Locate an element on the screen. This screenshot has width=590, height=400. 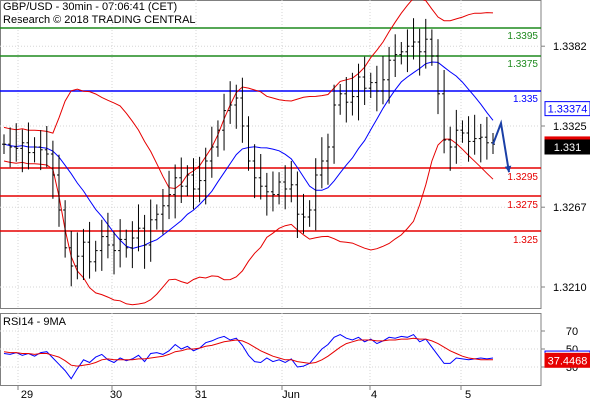
level-label: 1.3275 is located at coordinates (522, 205).